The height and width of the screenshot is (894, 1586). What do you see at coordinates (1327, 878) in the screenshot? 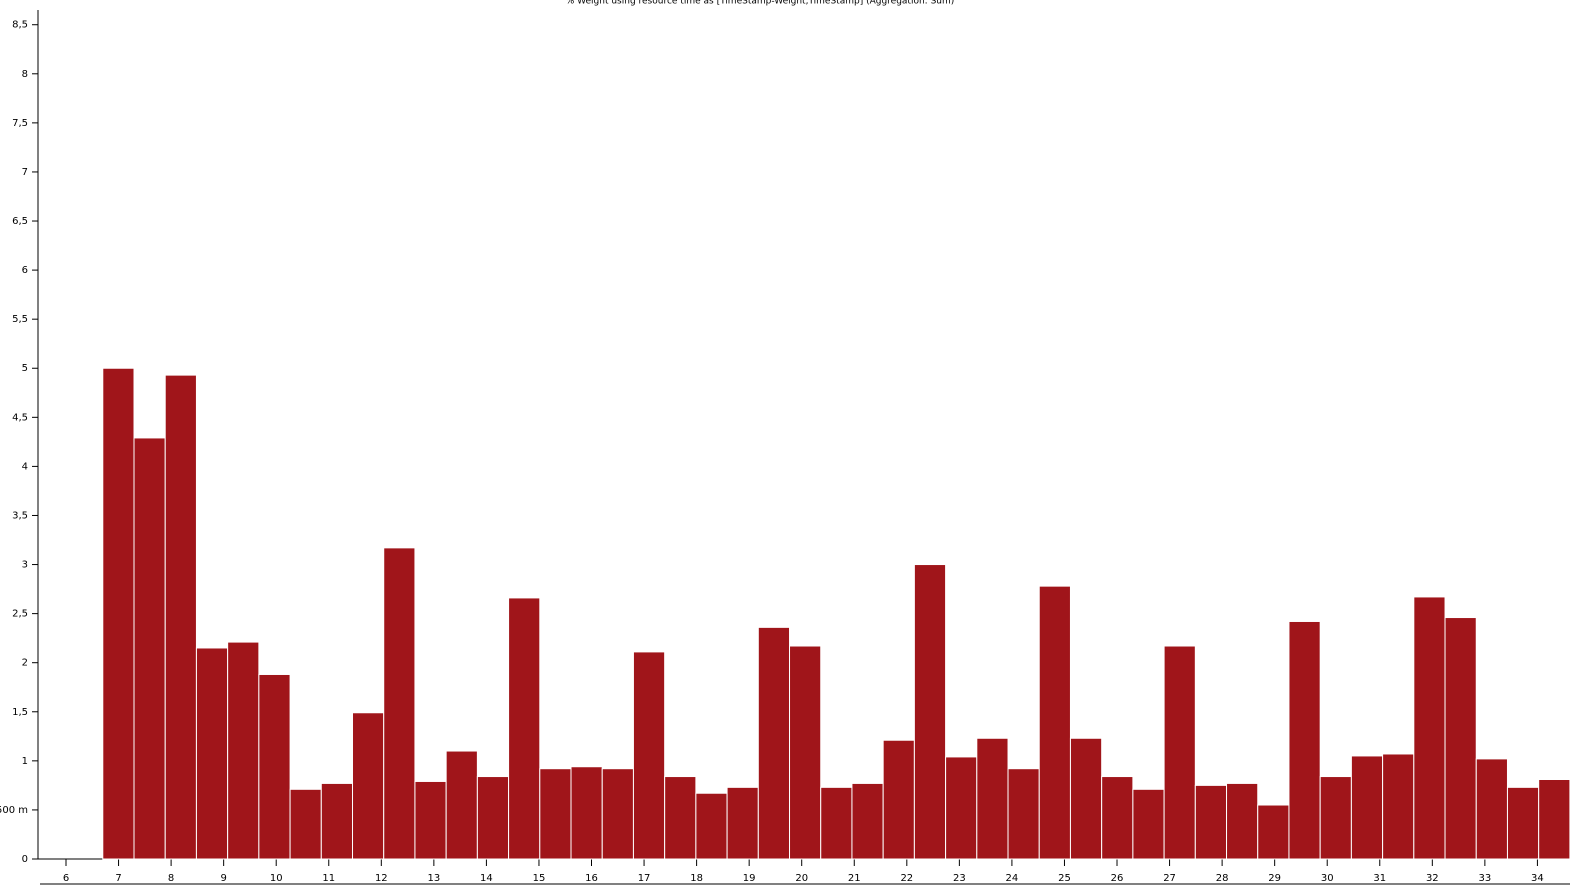
I see `x-tick-label: 30` at bounding box center [1327, 878].